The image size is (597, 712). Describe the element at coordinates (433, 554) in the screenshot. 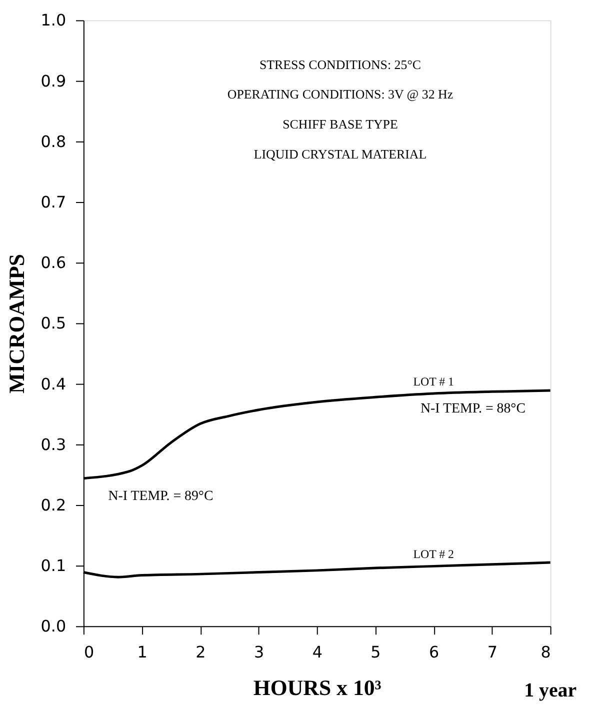

I see `series-label: LOT # 2` at that location.